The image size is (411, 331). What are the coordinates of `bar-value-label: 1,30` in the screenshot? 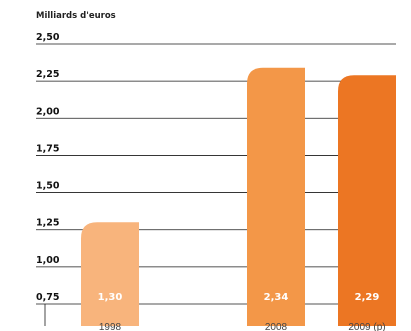 It's located at (110, 297).